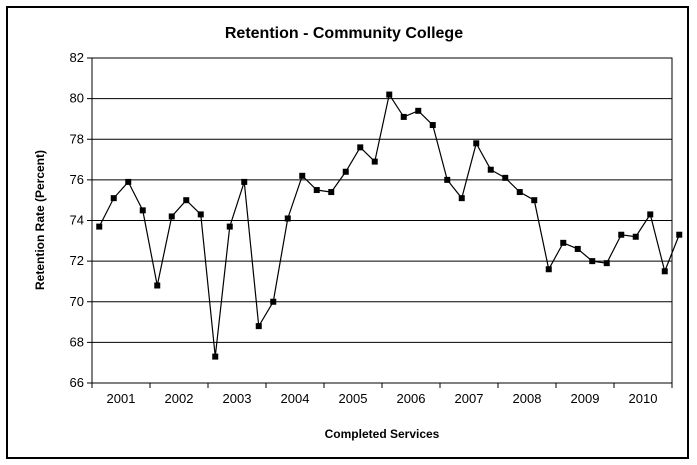  I want to click on x-tick-label: 2007, so click(469, 398).